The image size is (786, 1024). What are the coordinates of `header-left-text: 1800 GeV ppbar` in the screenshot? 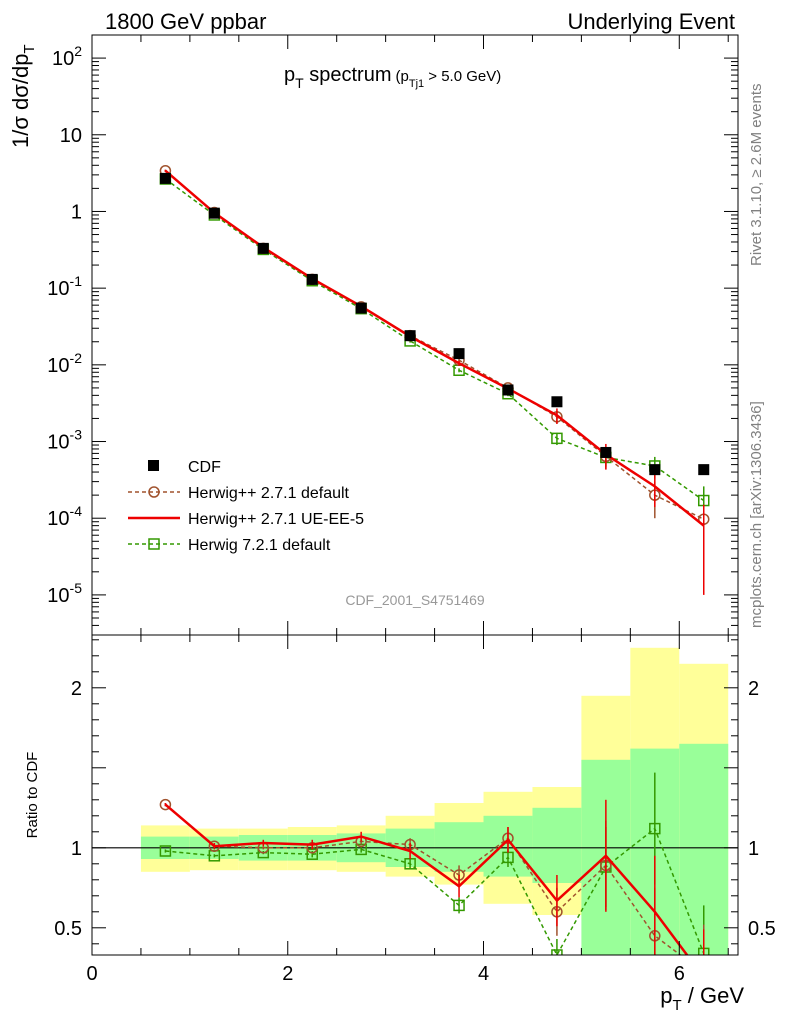 It's located at (185, 21).